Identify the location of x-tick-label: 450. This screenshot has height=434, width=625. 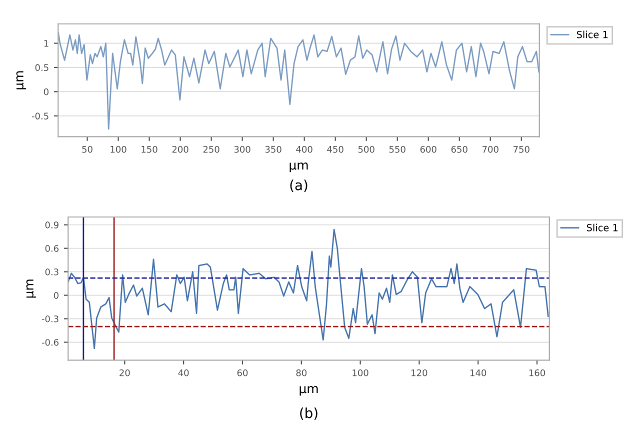
(335, 149).